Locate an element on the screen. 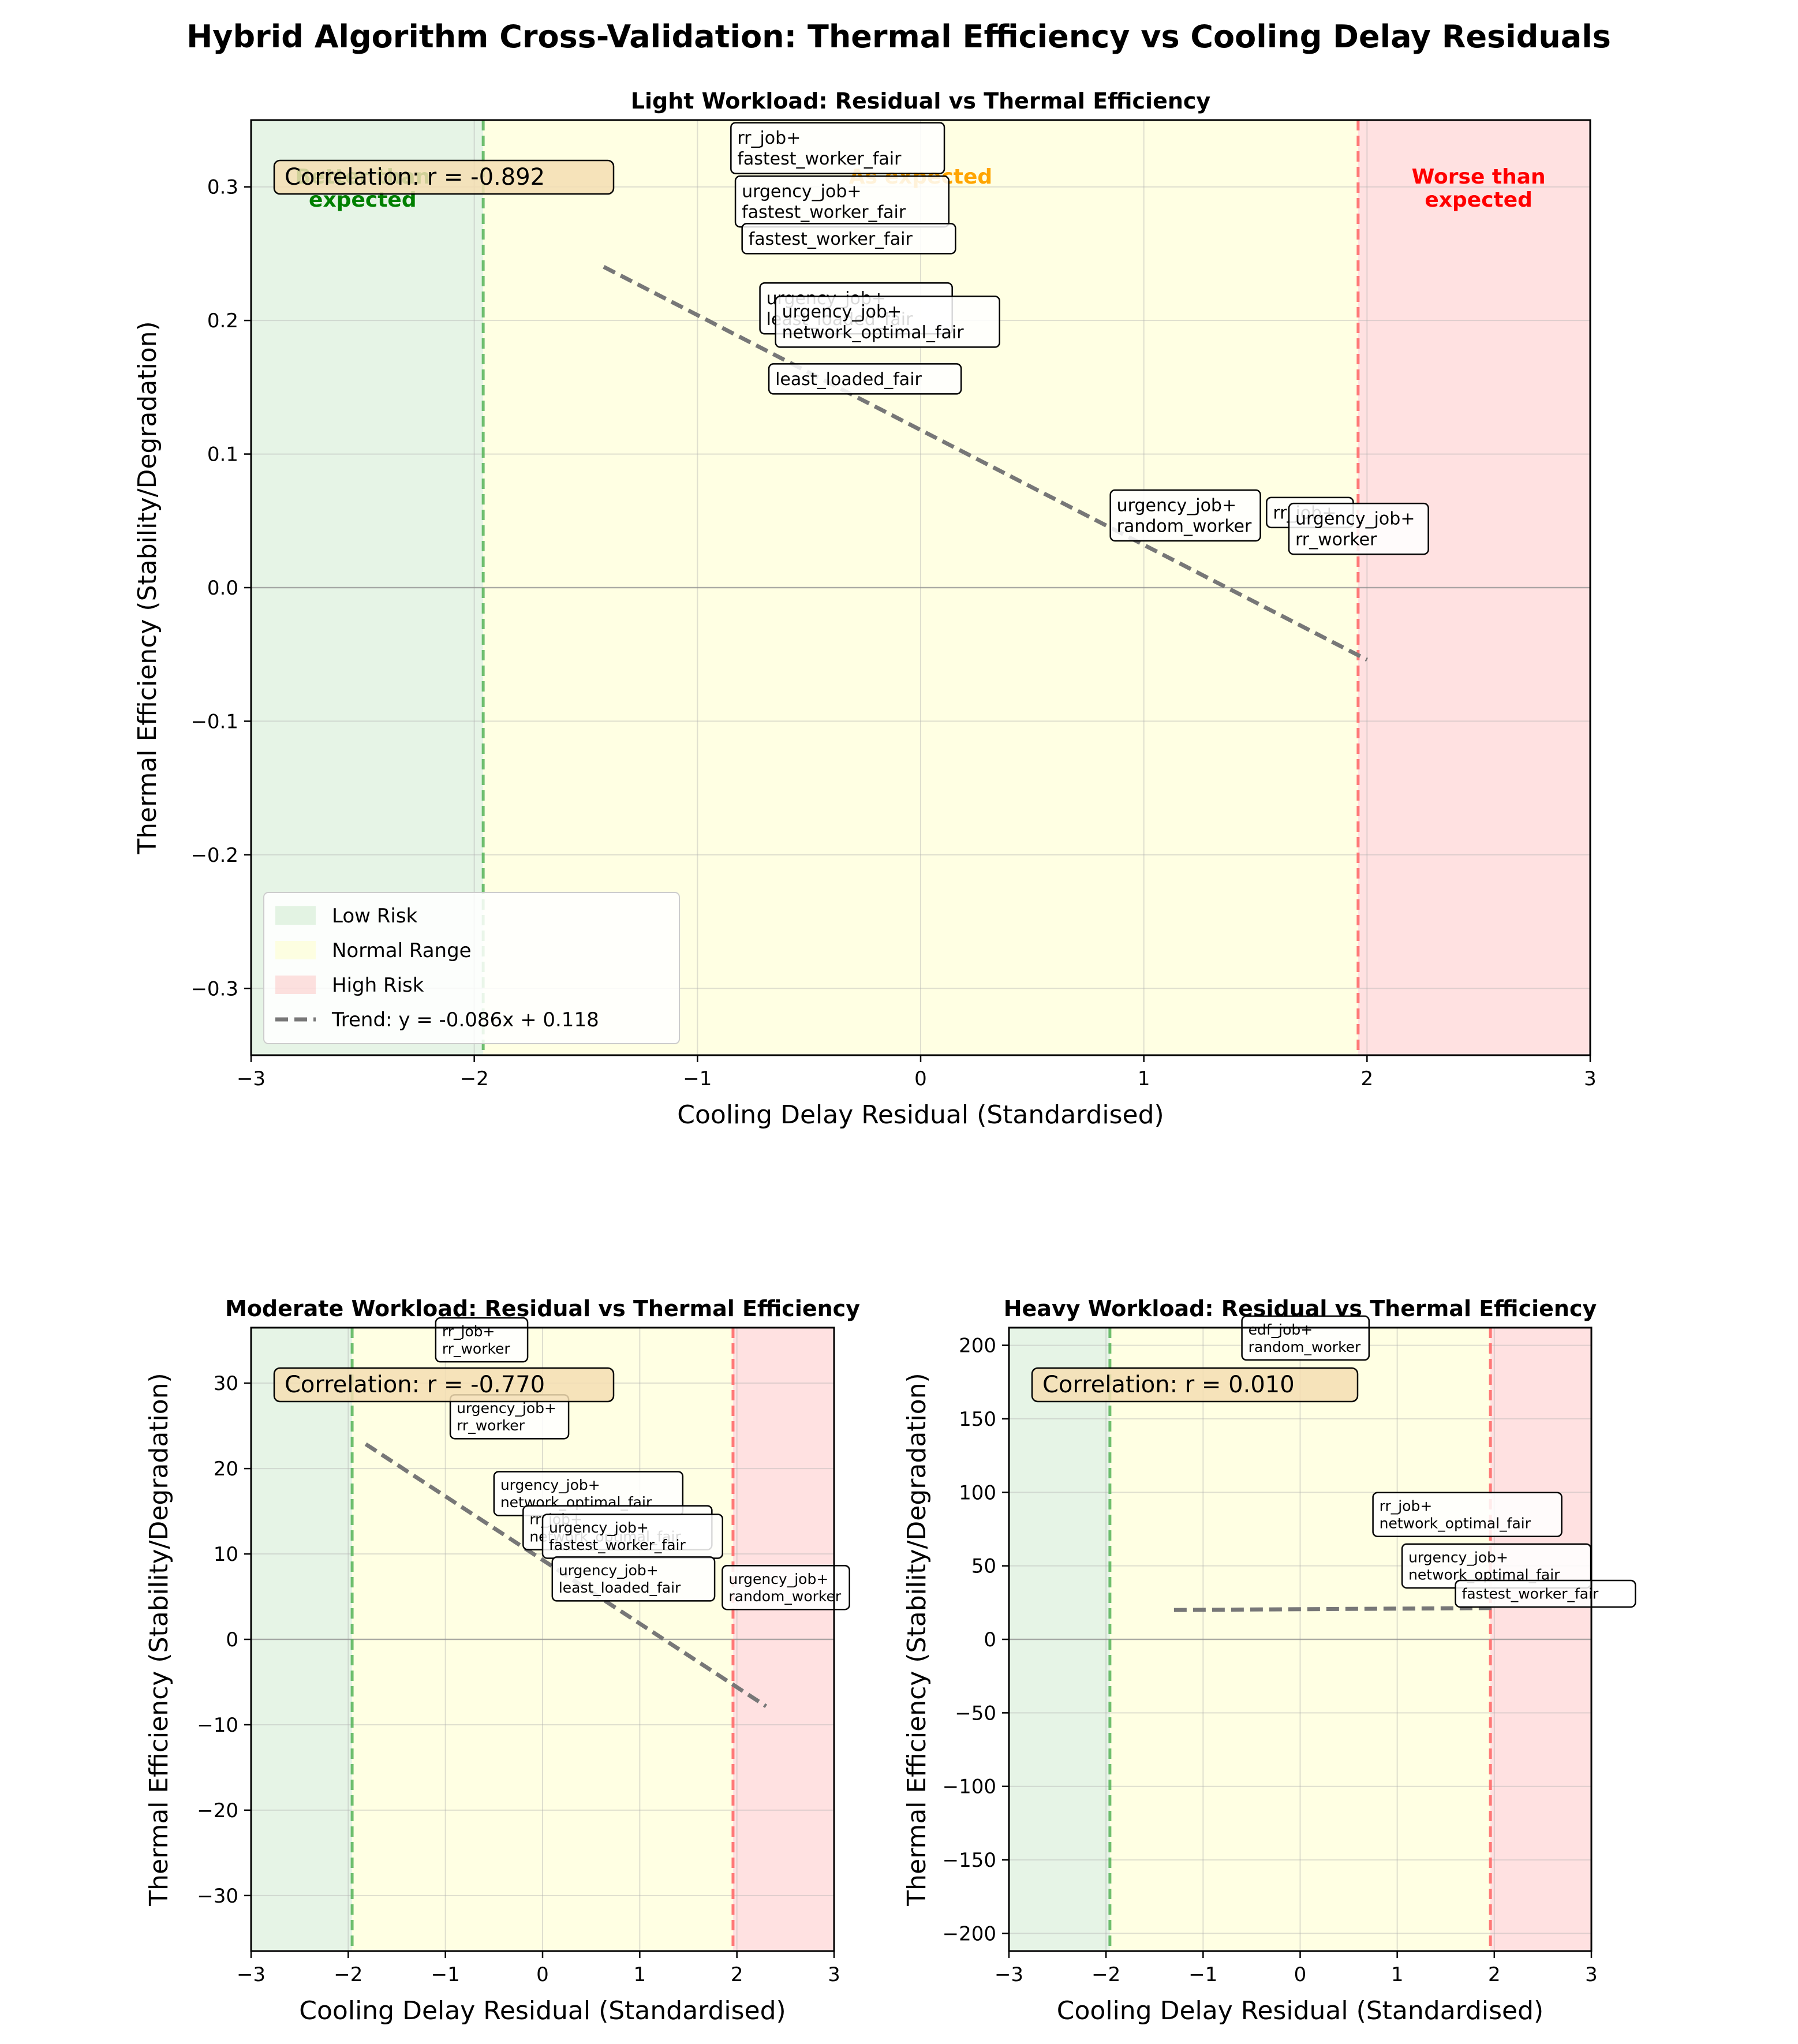 Image resolution: width=1798 pixels, height=2044 pixels. point-label-text-line: network_optimal_fair is located at coordinates (874, 333).